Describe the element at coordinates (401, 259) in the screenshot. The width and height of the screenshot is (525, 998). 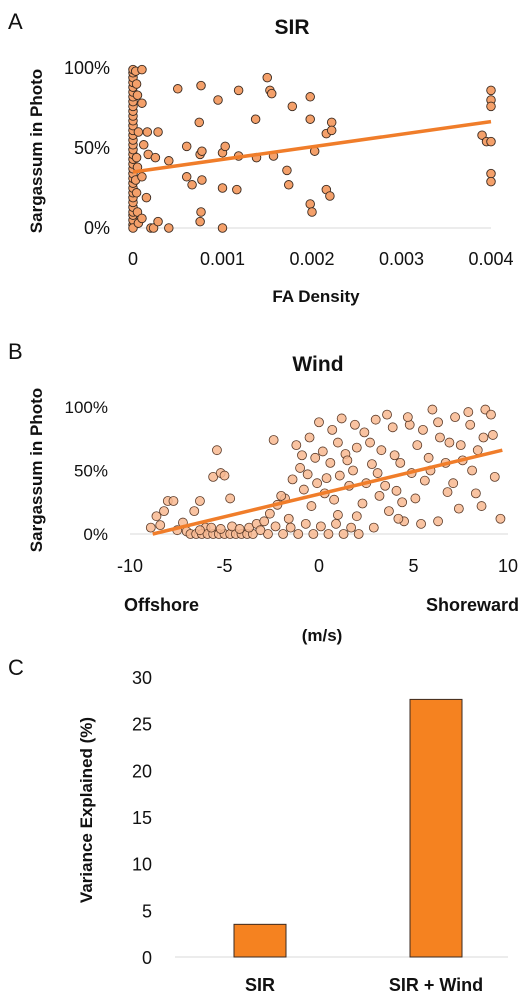
I see `x-tick-label-a: 0.003` at that location.